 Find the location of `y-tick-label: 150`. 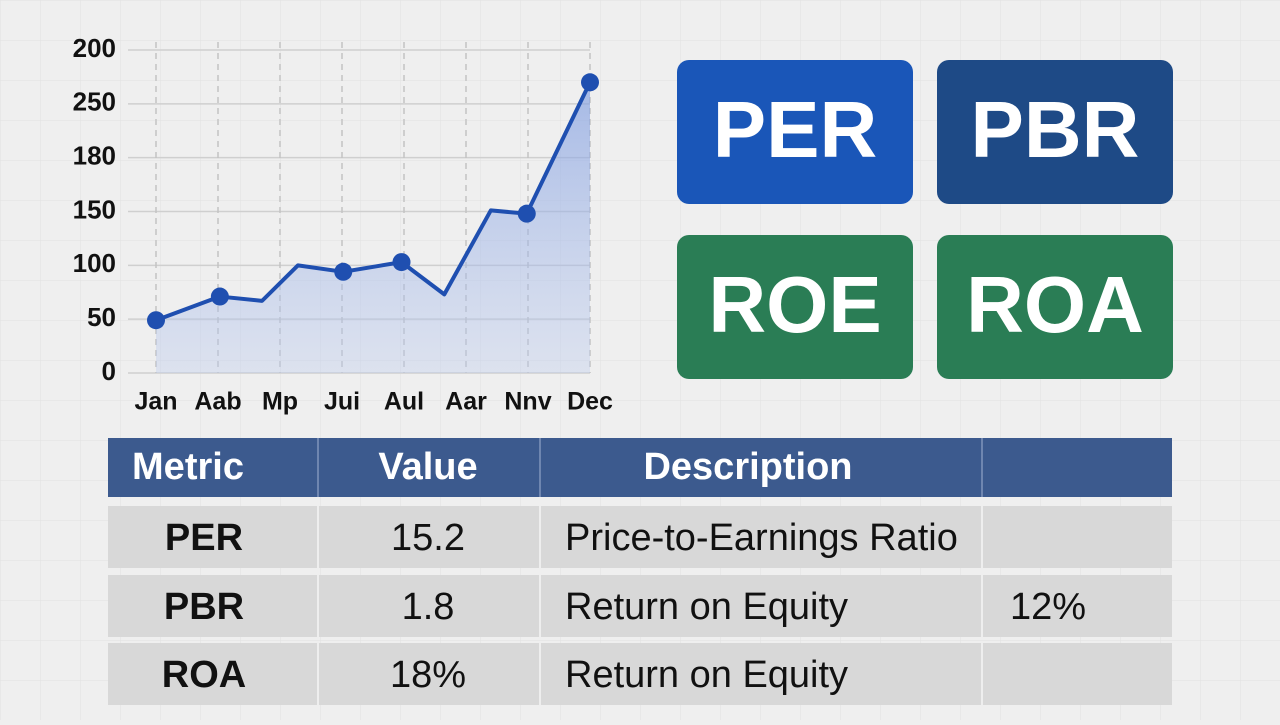

y-tick-label: 150 is located at coordinates (94, 209).